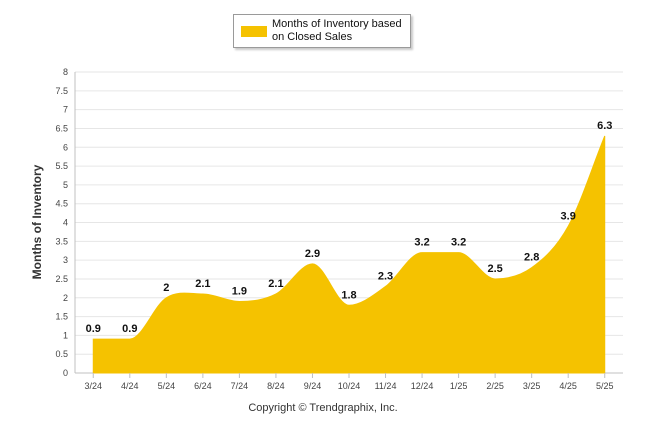 This screenshot has width=646, height=434. I want to click on x-tick-label: 4/24, so click(130, 386).